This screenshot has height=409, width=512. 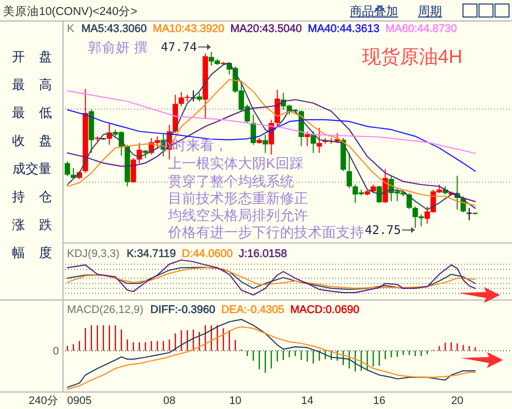 What do you see at coordinates (193, 145) in the screenshot?
I see `annotation: 小时来看，` at bounding box center [193, 145].